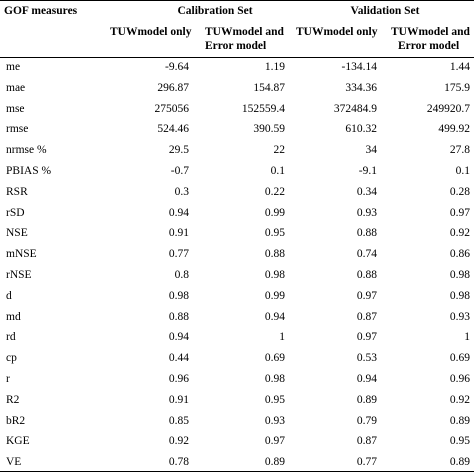 This screenshot has width=474, height=473. I want to click on value-c2: 0.89, so click(274, 462).